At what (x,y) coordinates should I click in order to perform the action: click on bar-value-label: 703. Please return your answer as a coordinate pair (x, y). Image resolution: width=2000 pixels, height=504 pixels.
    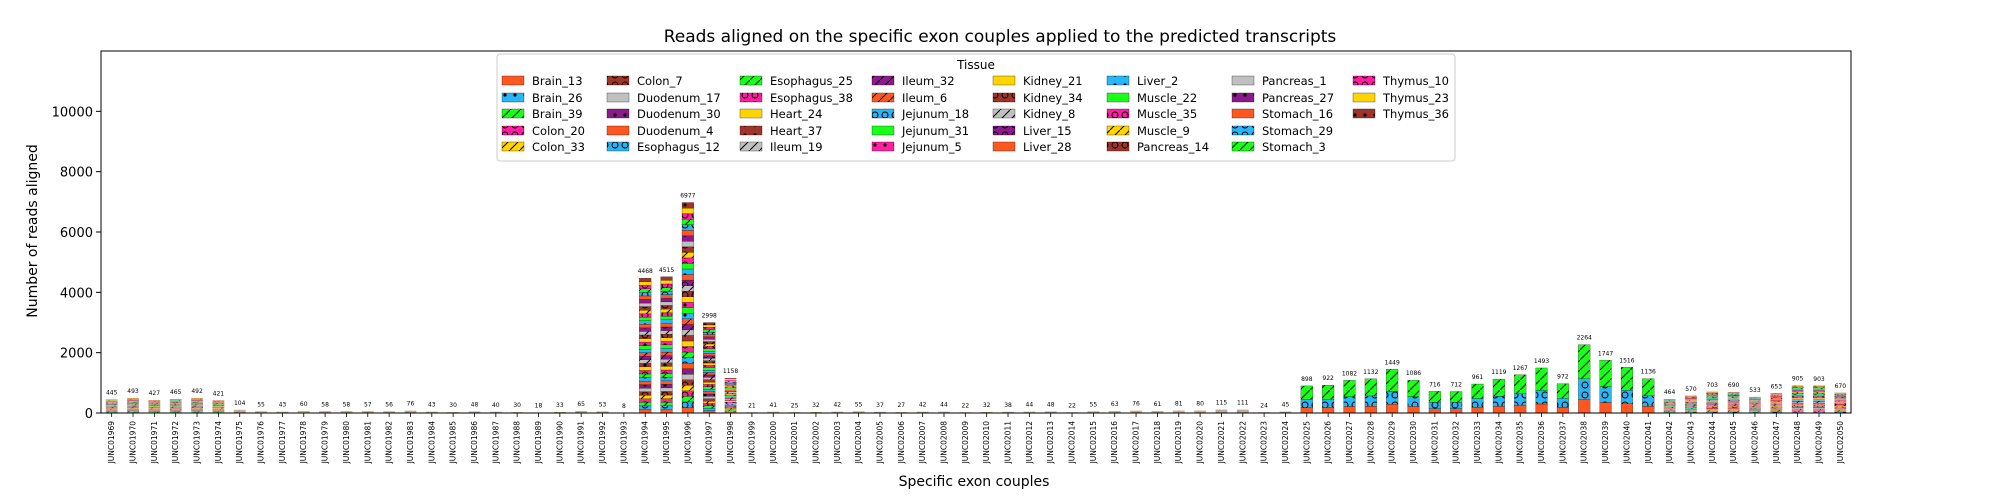
    Looking at the image, I should click on (1713, 385).